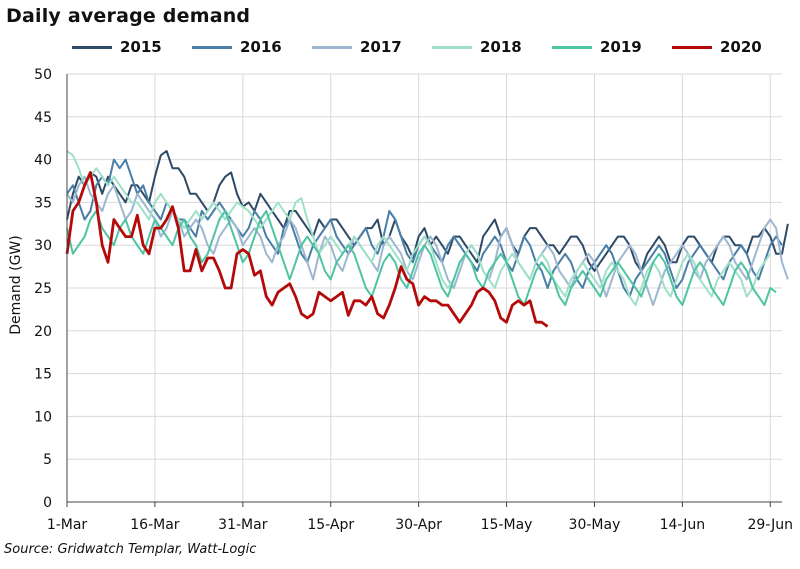 The width and height of the screenshot is (800, 569). What do you see at coordinates (43, 118) in the screenshot?
I see `y-tick-label: 45` at bounding box center [43, 118].